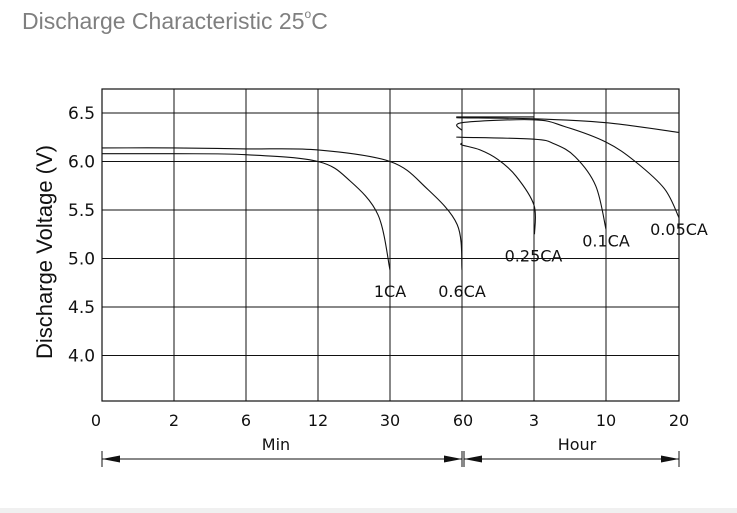 The width and height of the screenshot is (737, 513). What do you see at coordinates (81, 211) in the screenshot?
I see `y-tick-label: 5.5` at bounding box center [81, 211].